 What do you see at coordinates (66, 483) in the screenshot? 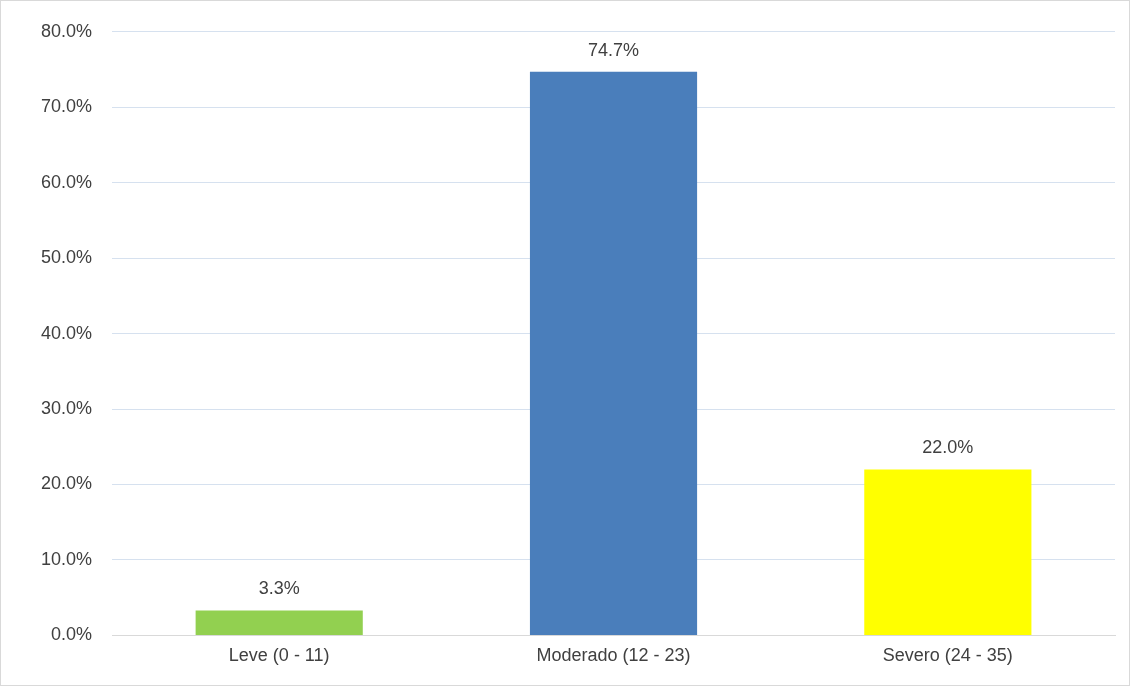
I see `y-tick-label: 20.0%` at bounding box center [66, 483].